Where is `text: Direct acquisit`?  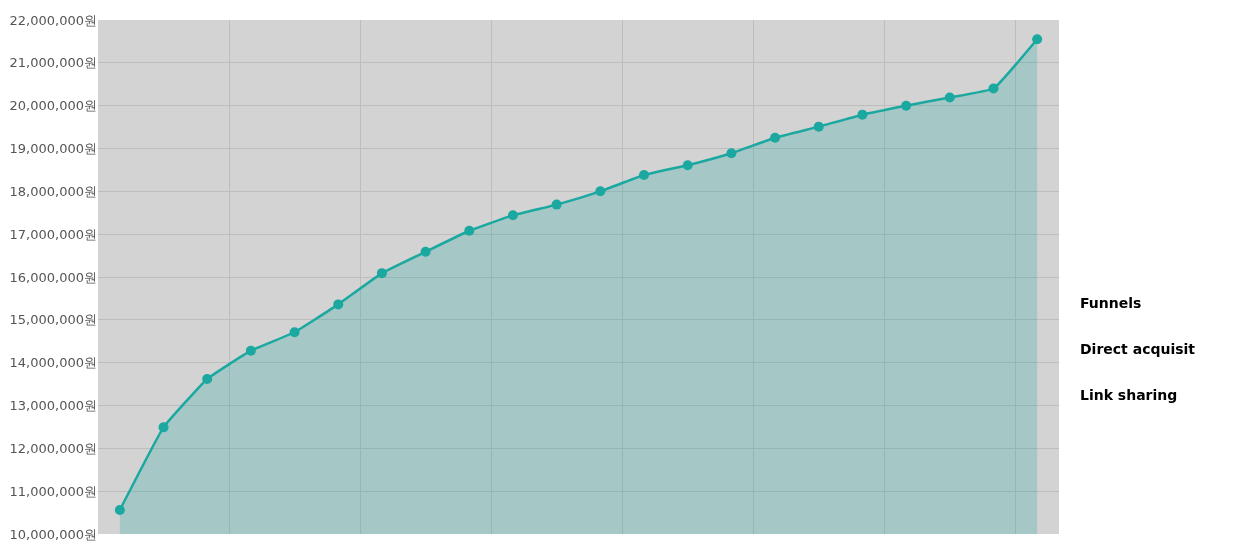
text: Direct acquisit is located at coordinates (1138, 349).